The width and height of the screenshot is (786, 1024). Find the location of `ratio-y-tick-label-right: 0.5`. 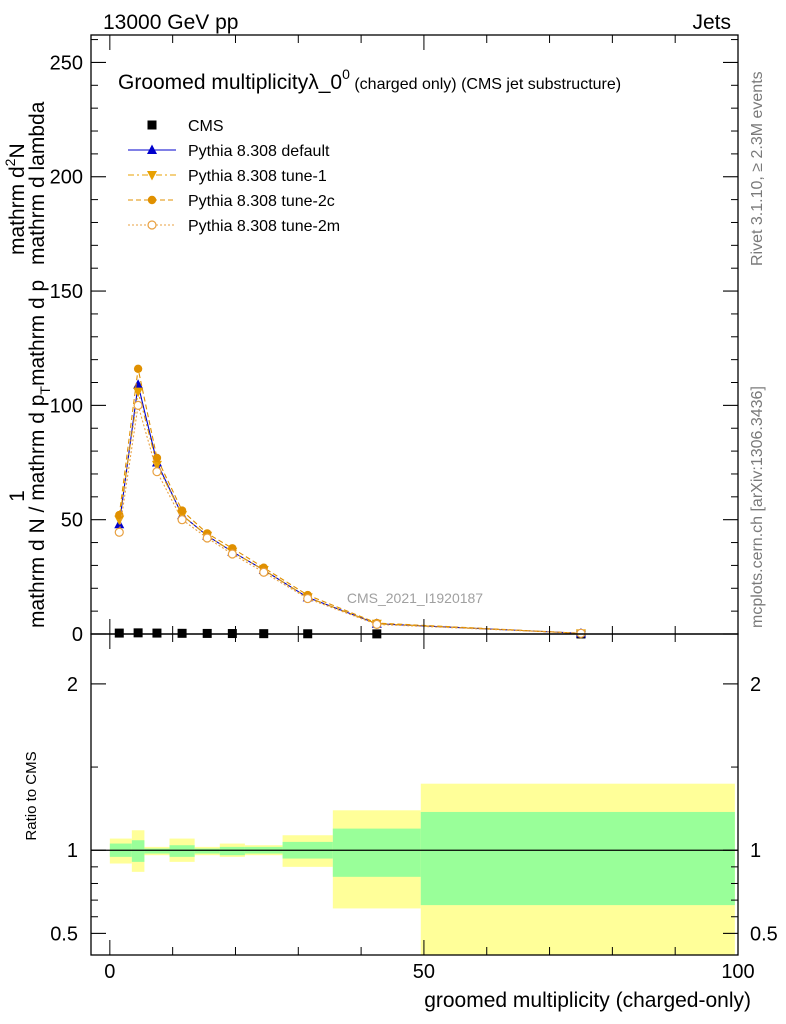

ratio-y-tick-label-right: 0.5 is located at coordinates (764, 934).